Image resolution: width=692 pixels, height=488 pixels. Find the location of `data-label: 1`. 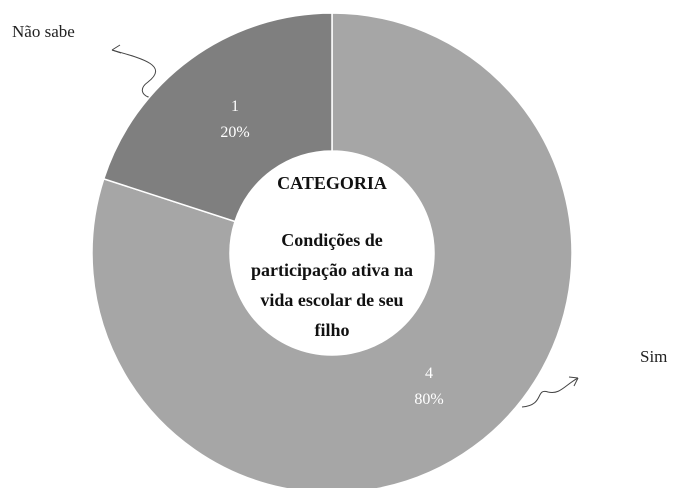

data-label: 1 is located at coordinates (235, 106).